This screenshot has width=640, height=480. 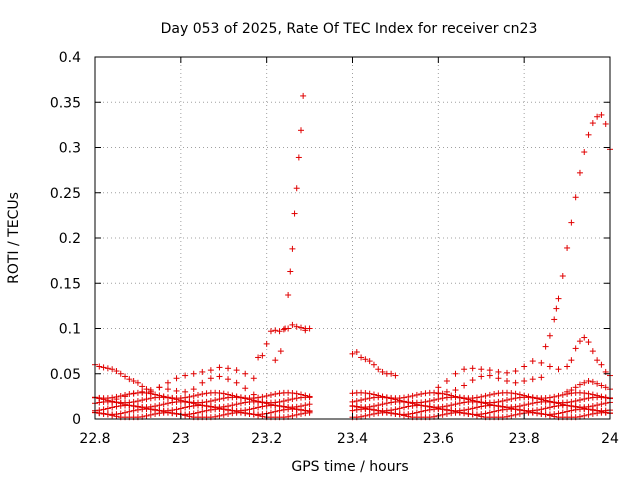 I want to click on y-tick-label: 0.35, so click(x=65, y=103).